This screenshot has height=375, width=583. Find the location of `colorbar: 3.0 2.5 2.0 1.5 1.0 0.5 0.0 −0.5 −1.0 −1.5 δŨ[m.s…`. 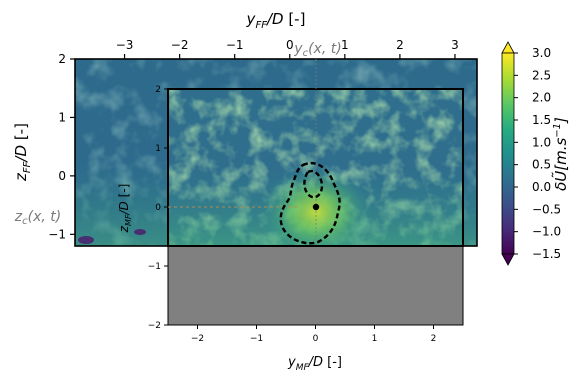

colorbar: 3.0 2.5 2.0 1.5 1.0 0.5 0.0 −0.5 −1.0 −1.5 δŨ[m.s… is located at coordinates (535, 153).